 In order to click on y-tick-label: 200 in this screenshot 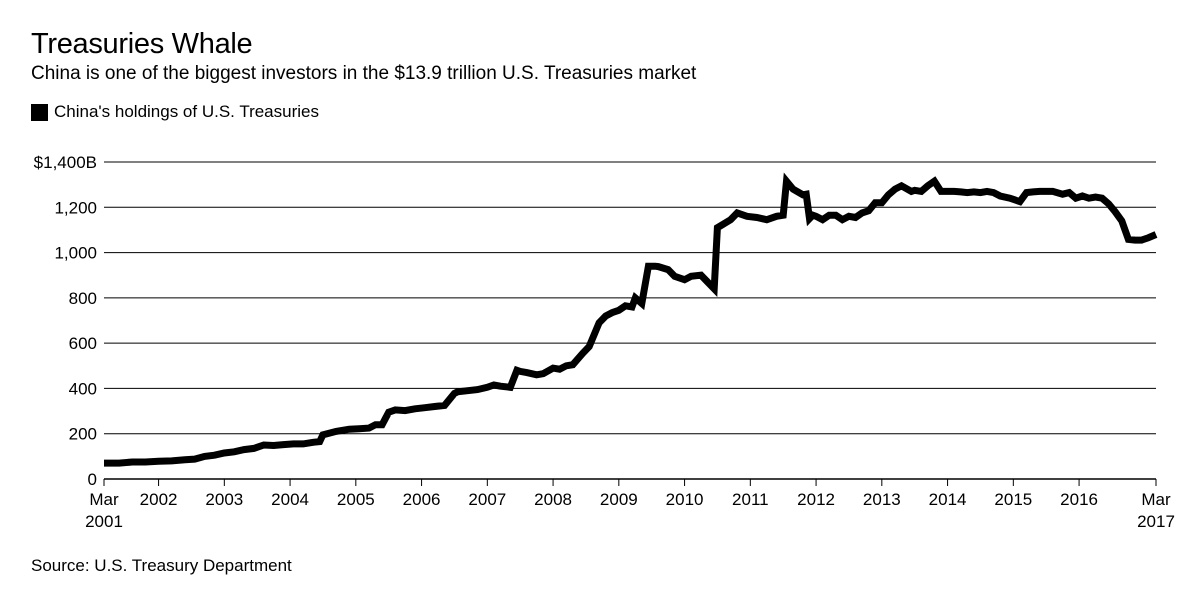, I will do `click(83, 434)`.